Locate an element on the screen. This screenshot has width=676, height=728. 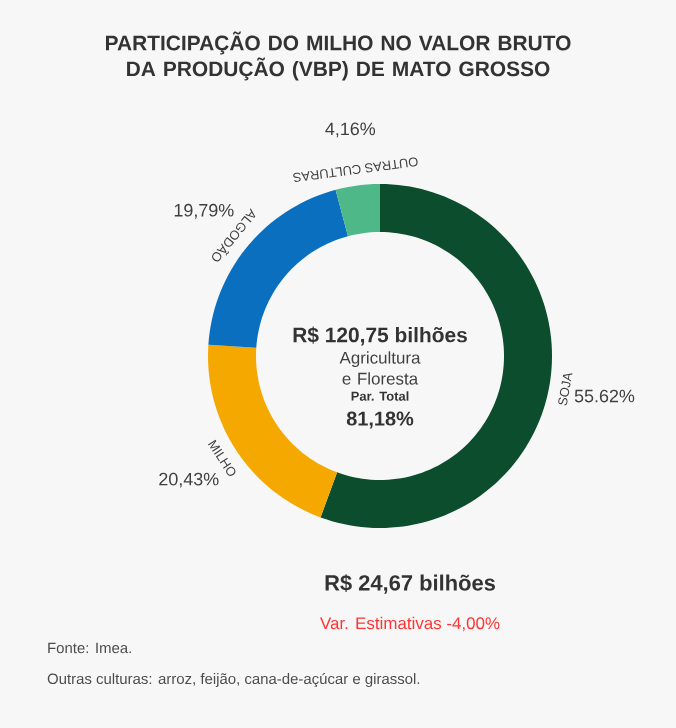
chart-title: PARTICIPAÇÃO DO MILHO NO VALOR BRUTO DA PRODUÇÃO (VBP) DE MATO GROSSO is located at coordinates (338, 56).